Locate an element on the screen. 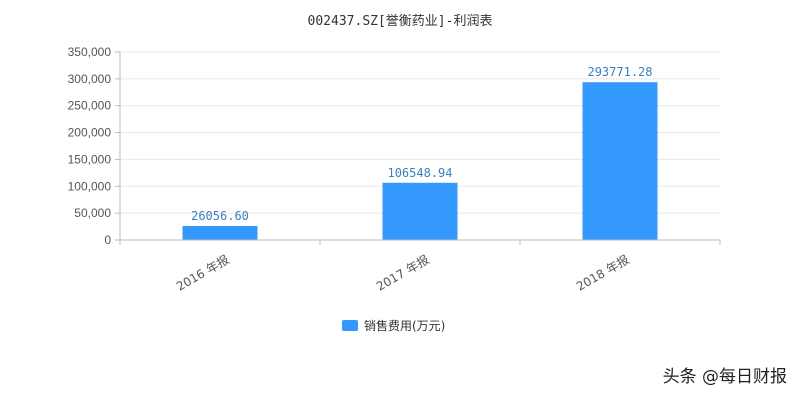 This screenshot has width=800, height=400. chart-title: 002437.SZ[誉衡药业]-利润表 is located at coordinates (400, 21).